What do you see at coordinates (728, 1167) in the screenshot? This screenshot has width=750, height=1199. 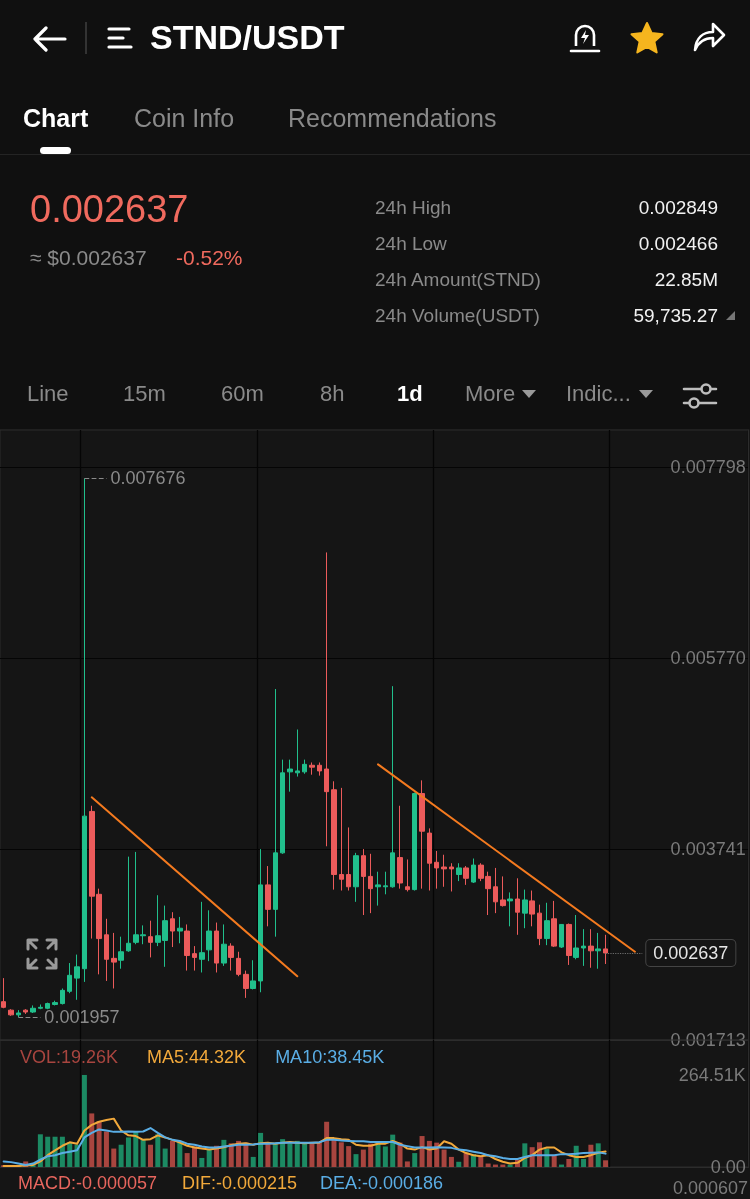 I see `y-tick-label: 0.00` at bounding box center [728, 1167].